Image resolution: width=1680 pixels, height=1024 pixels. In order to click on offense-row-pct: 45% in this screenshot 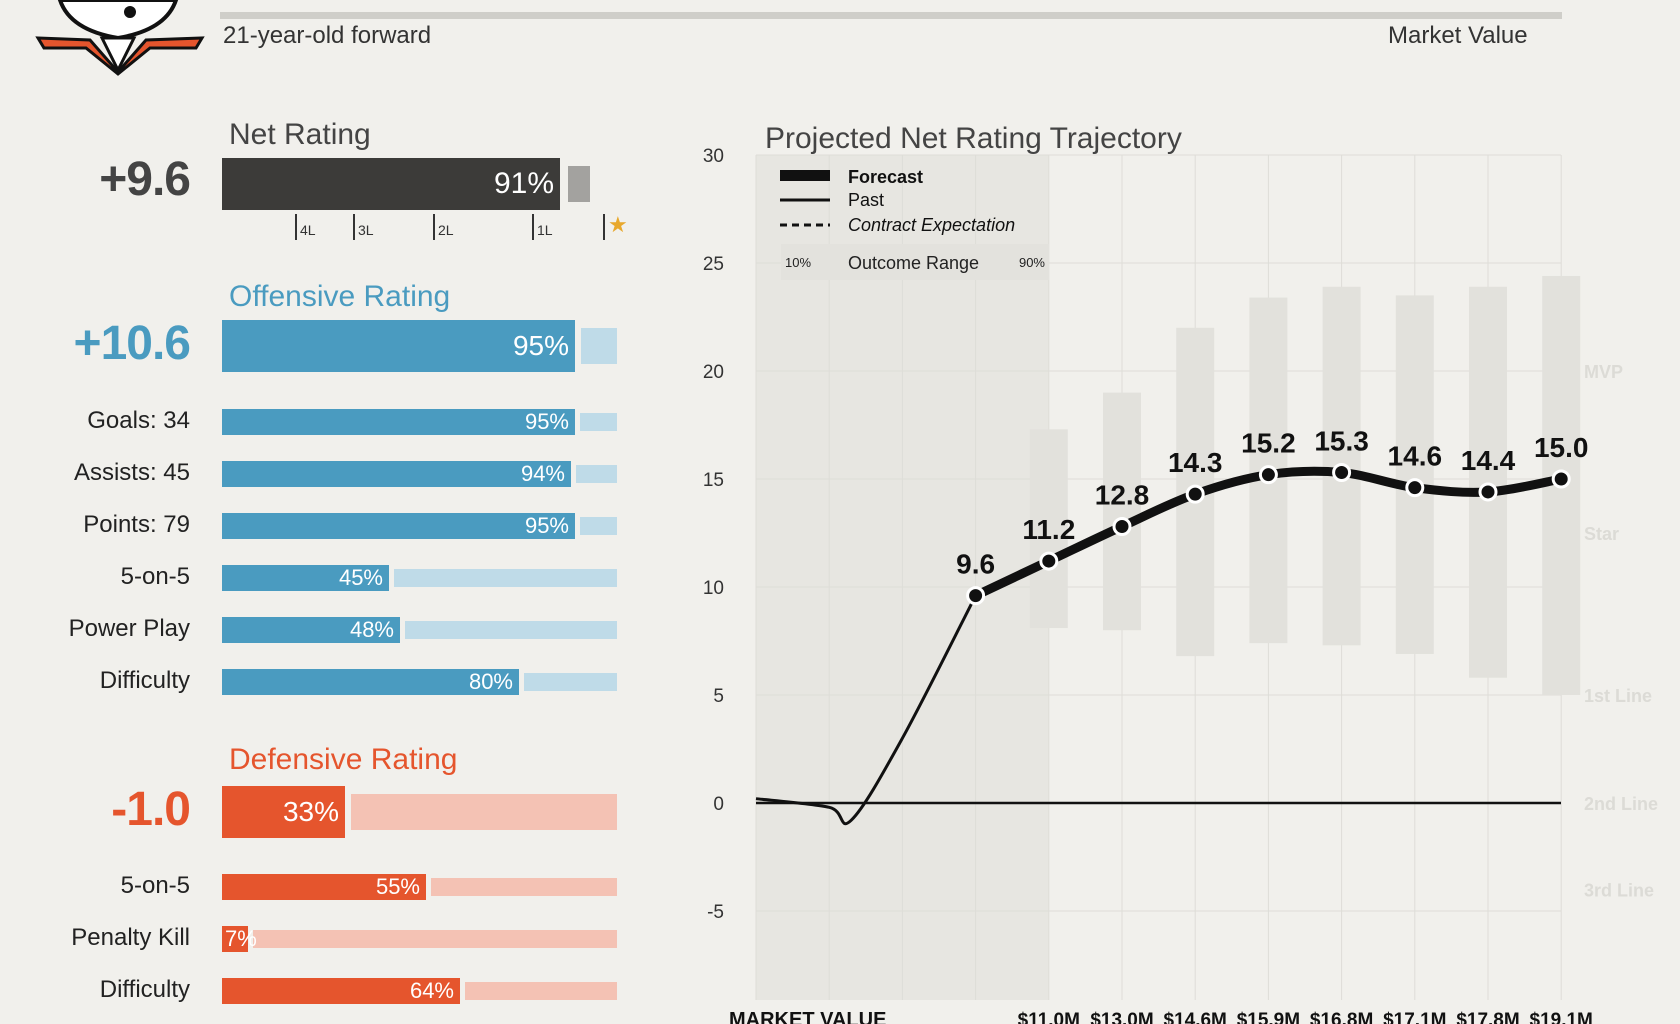, I will do `click(360, 577)`.